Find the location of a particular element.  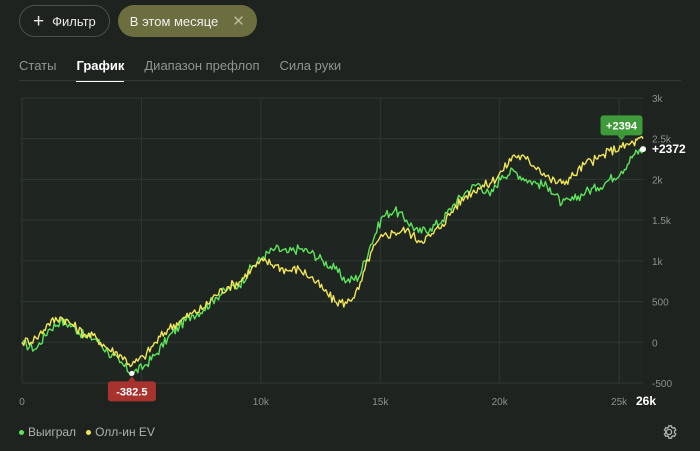

legend-label-allin-ev: Олл-ин EV is located at coordinates (125, 432).